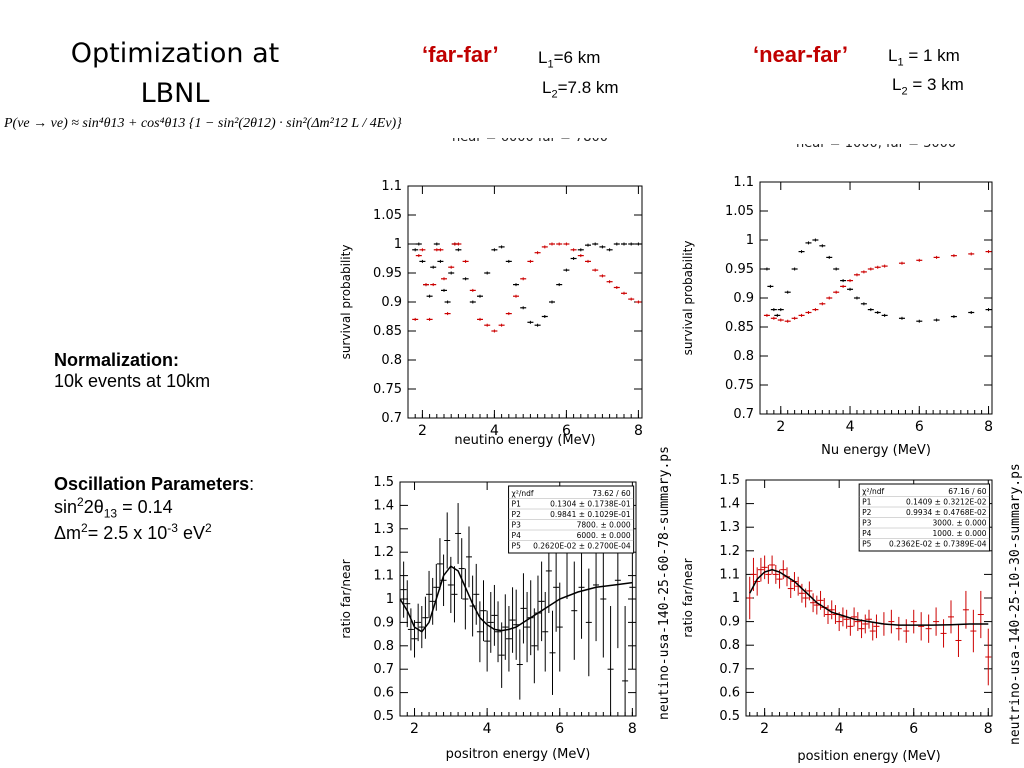 This screenshot has width=1024, height=768. Describe the element at coordinates (133, 531) in the screenshot. I see `delta-m2: Δm2= 2.5 x 10-3 eV2` at that location.